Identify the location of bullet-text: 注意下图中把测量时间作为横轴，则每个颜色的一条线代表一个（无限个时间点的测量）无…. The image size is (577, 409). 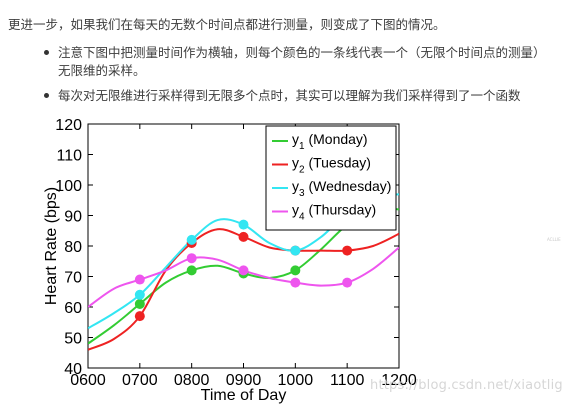
(302, 61).